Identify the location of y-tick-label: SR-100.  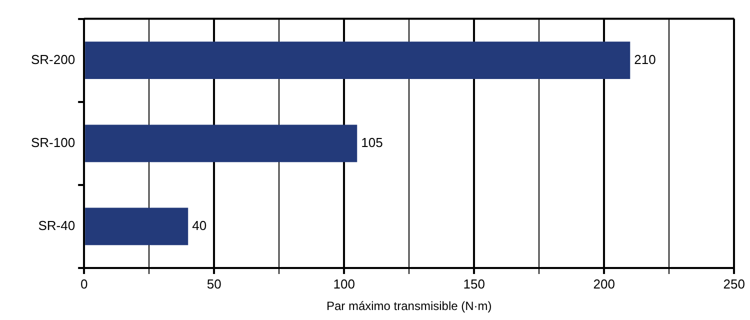
(53, 142).